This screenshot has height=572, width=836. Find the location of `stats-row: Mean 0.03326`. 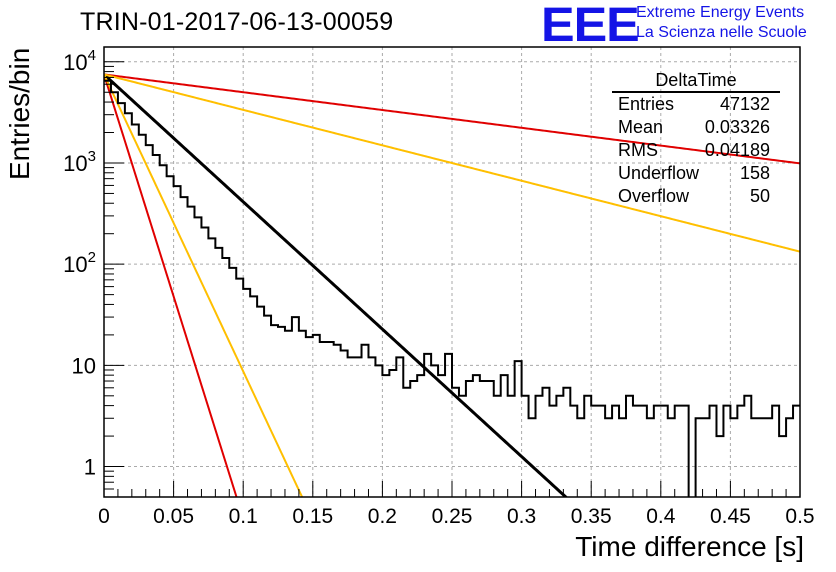

stats-row: Mean 0.03326 is located at coordinates (696, 127).